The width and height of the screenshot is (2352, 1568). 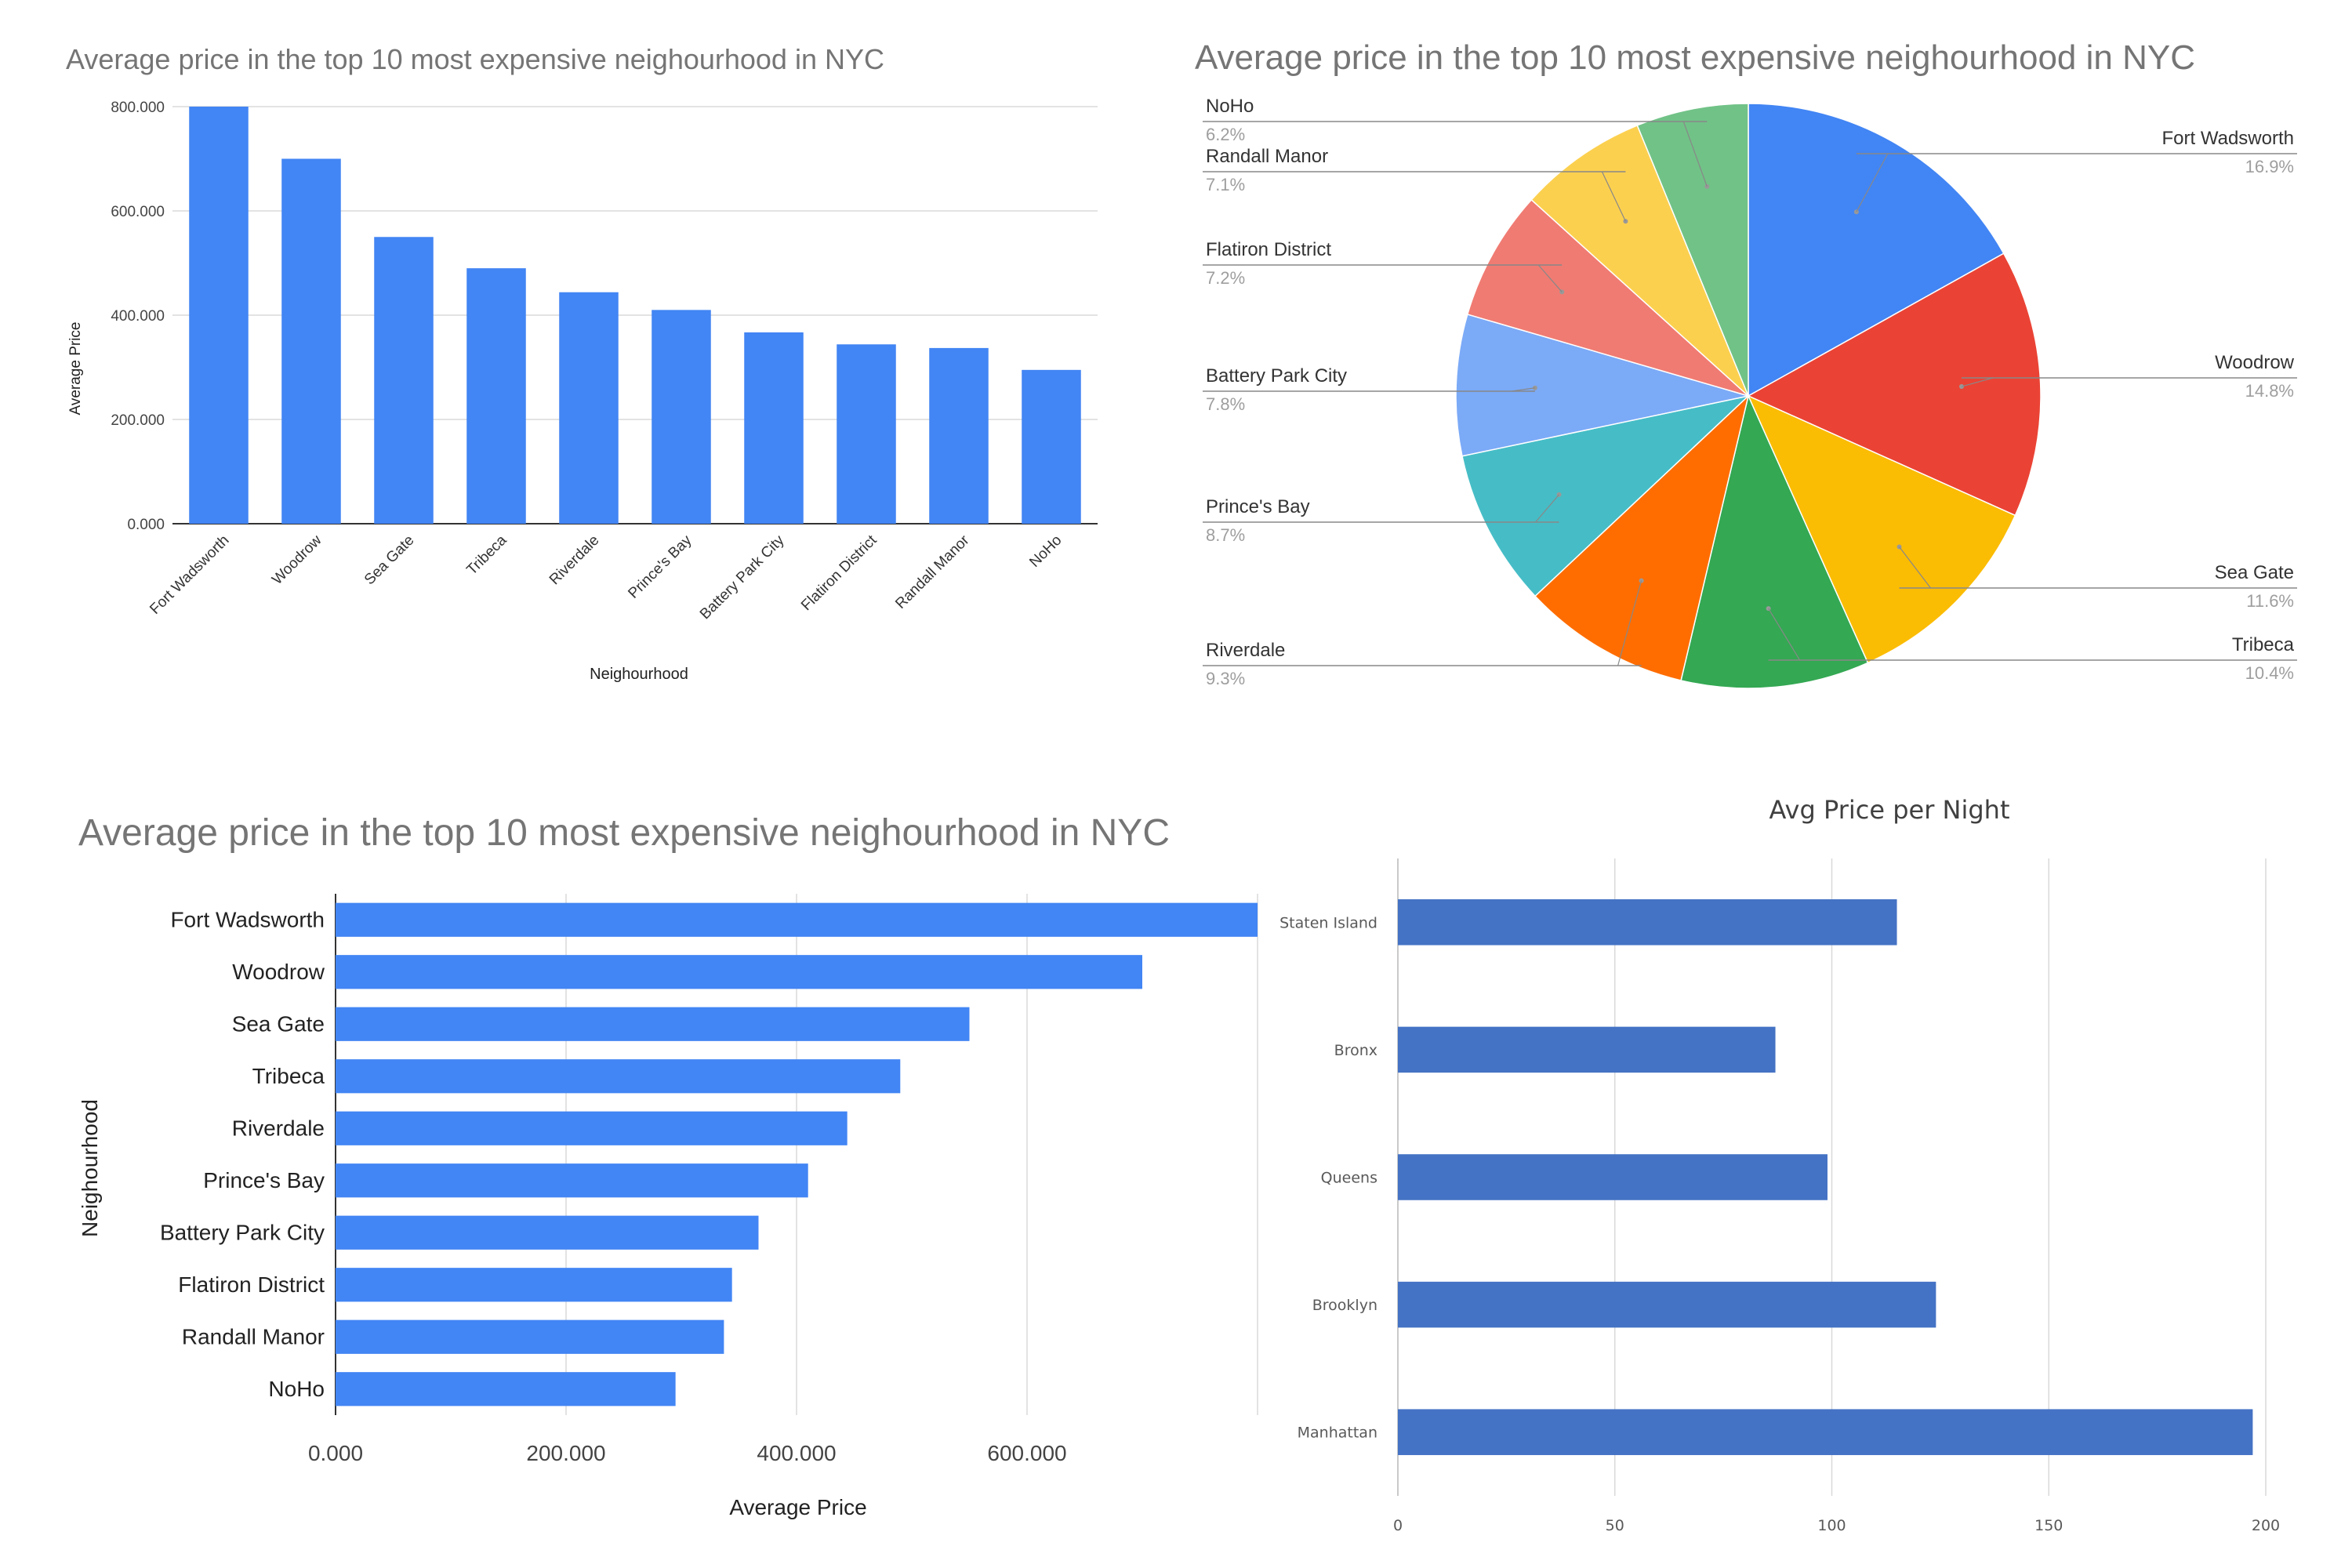 What do you see at coordinates (1613, 1177) in the screenshot?
I see `bar-queens` at bounding box center [1613, 1177].